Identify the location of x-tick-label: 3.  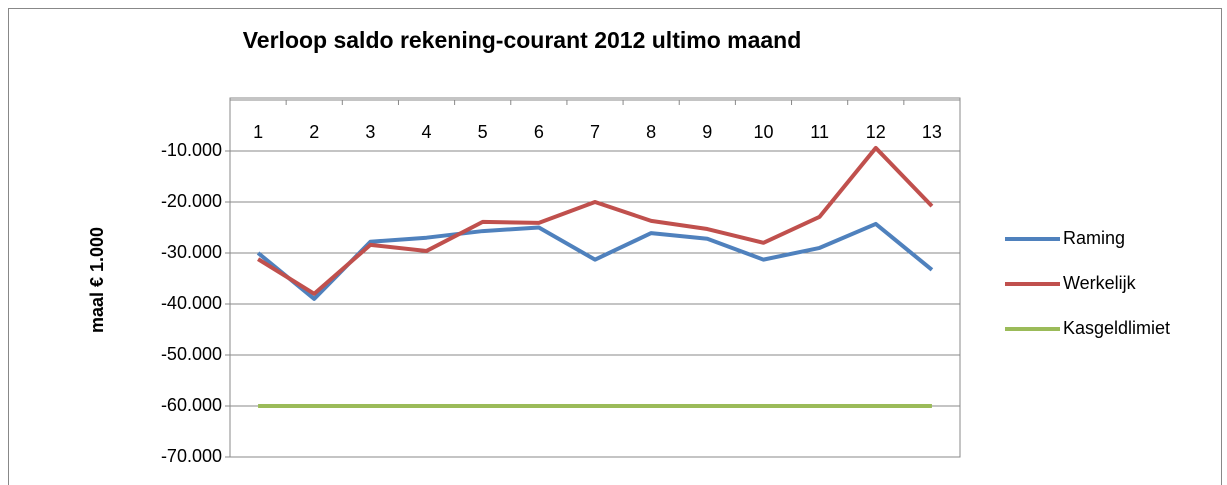
(370, 132).